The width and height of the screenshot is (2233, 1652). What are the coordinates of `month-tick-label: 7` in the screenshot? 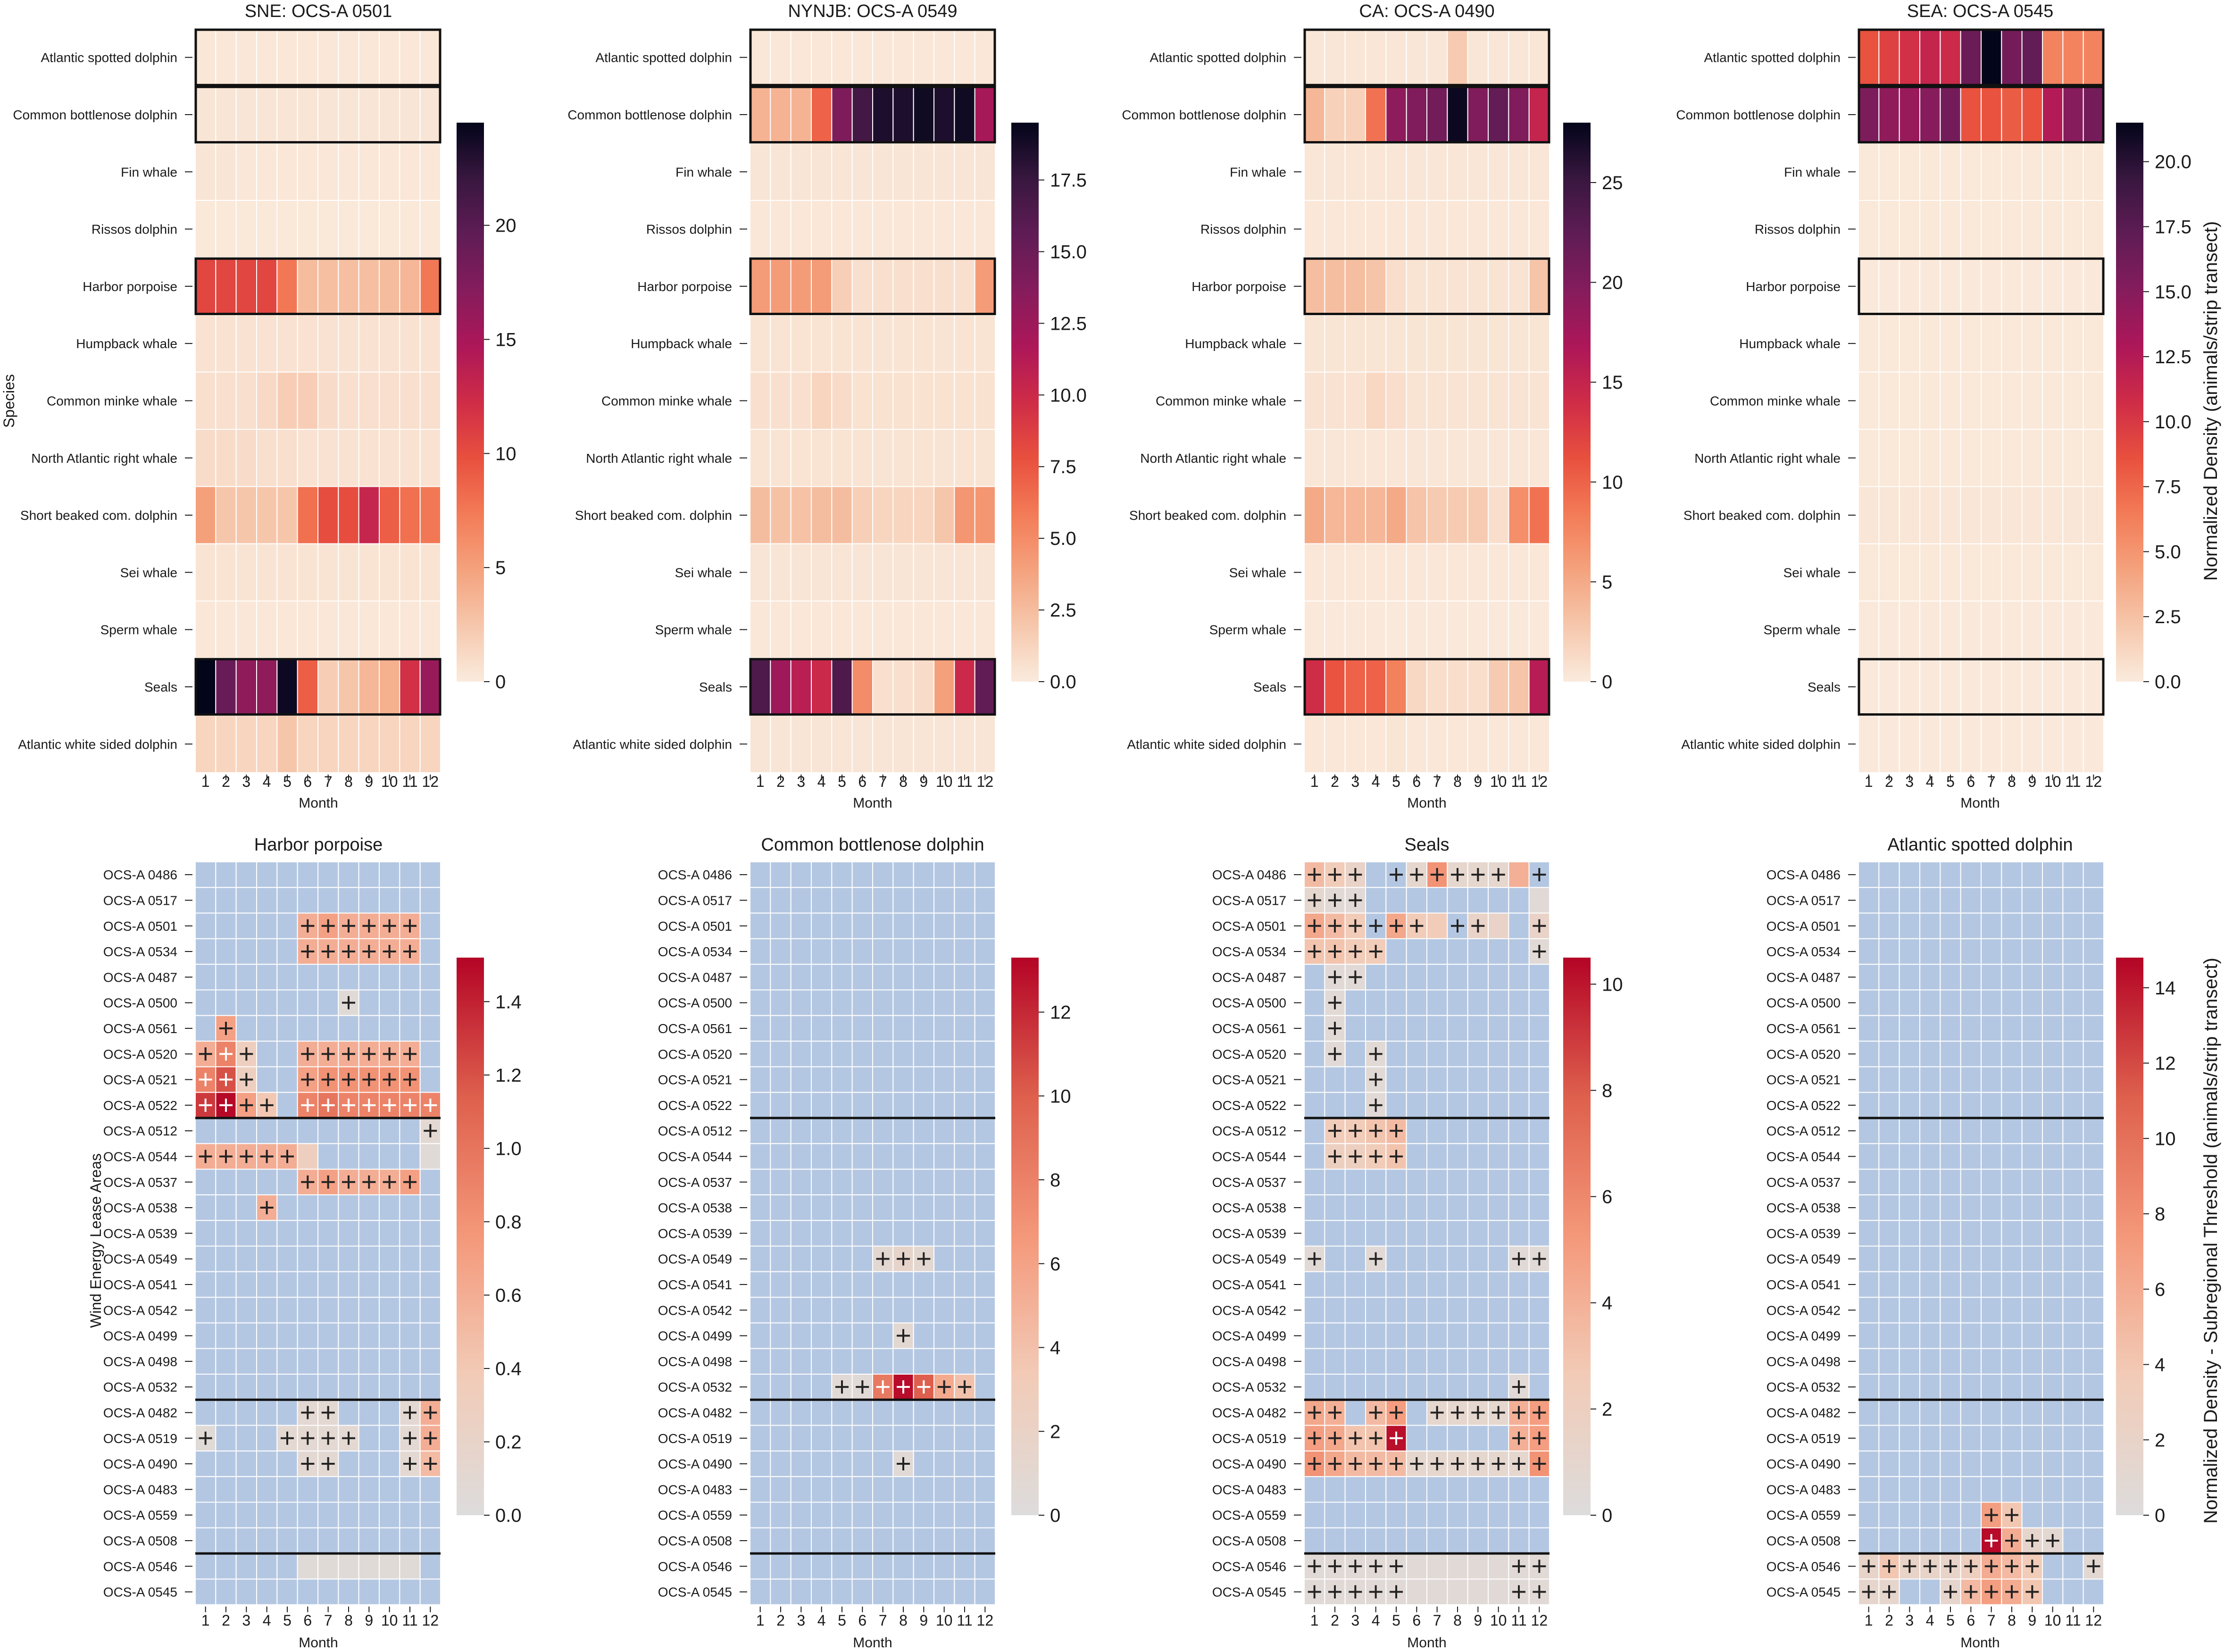 It's located at (1437, 1620).